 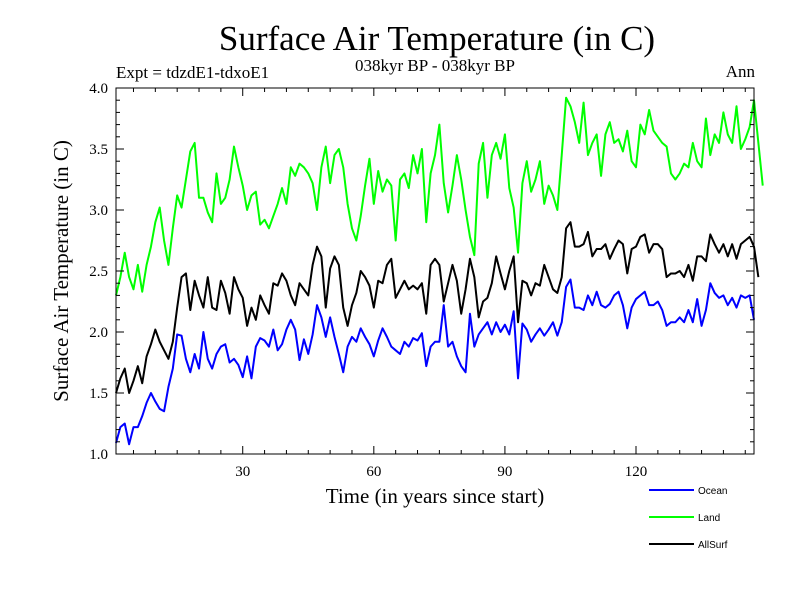 I want to click on experiment-label: Expt = tdzdE1-tdxoE1, so click(x=192, y=72).